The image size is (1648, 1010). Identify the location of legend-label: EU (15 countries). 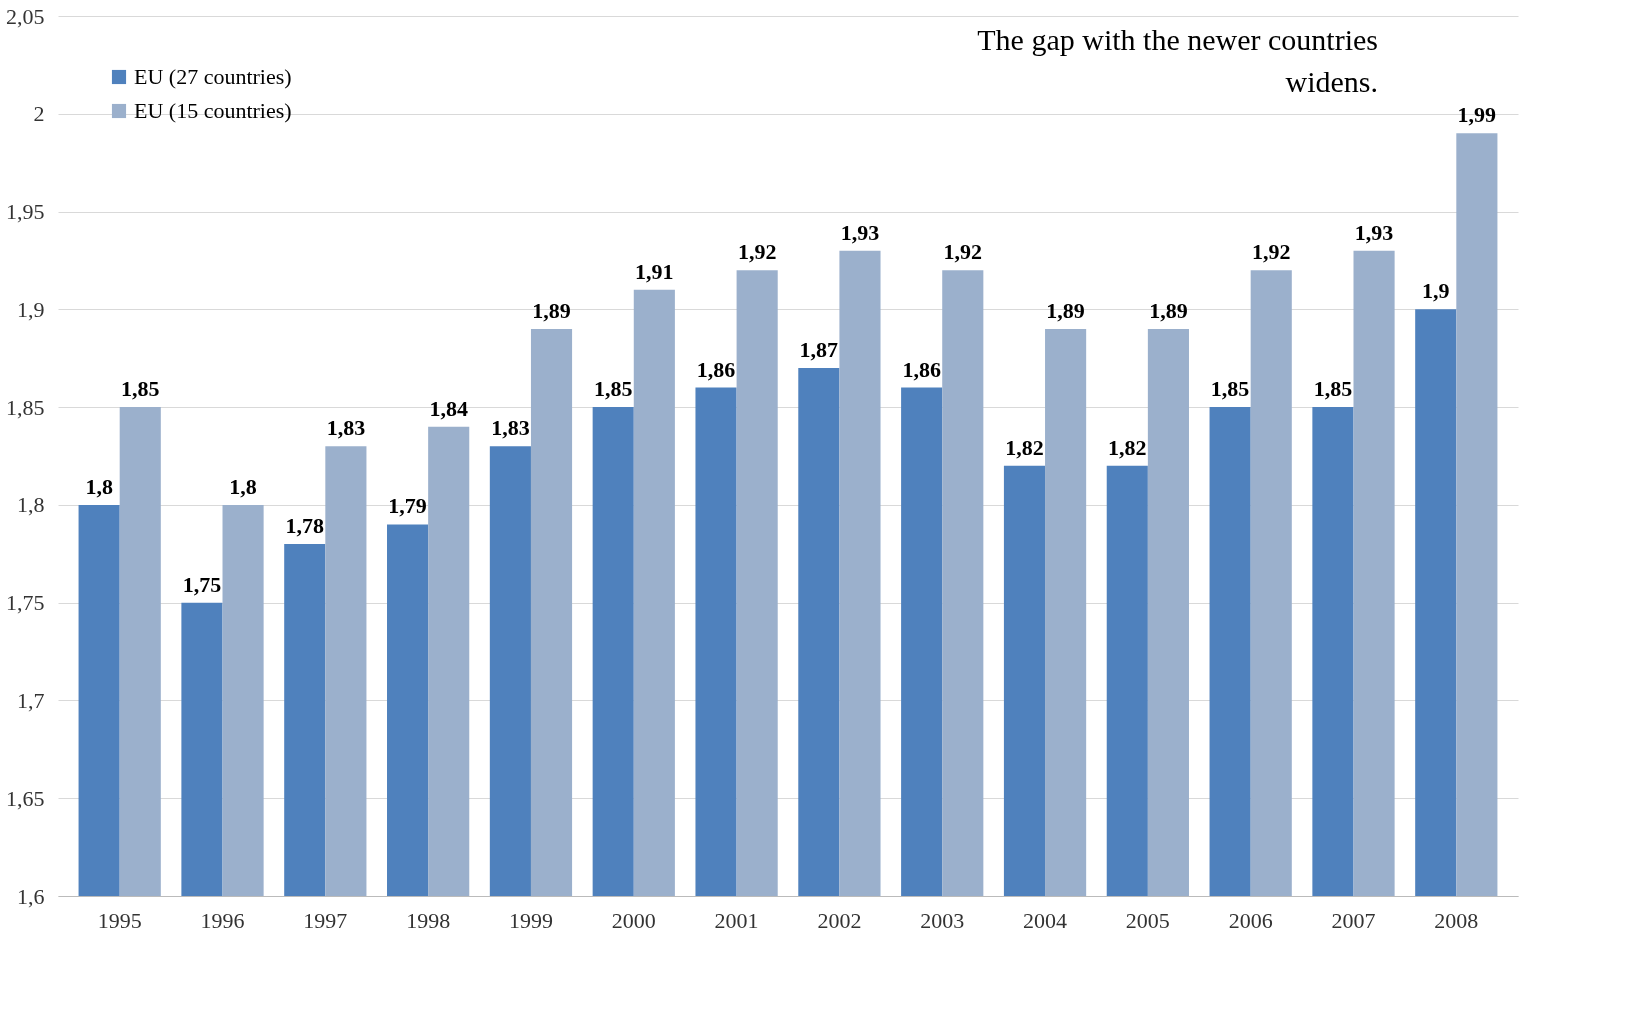
(213, 110).